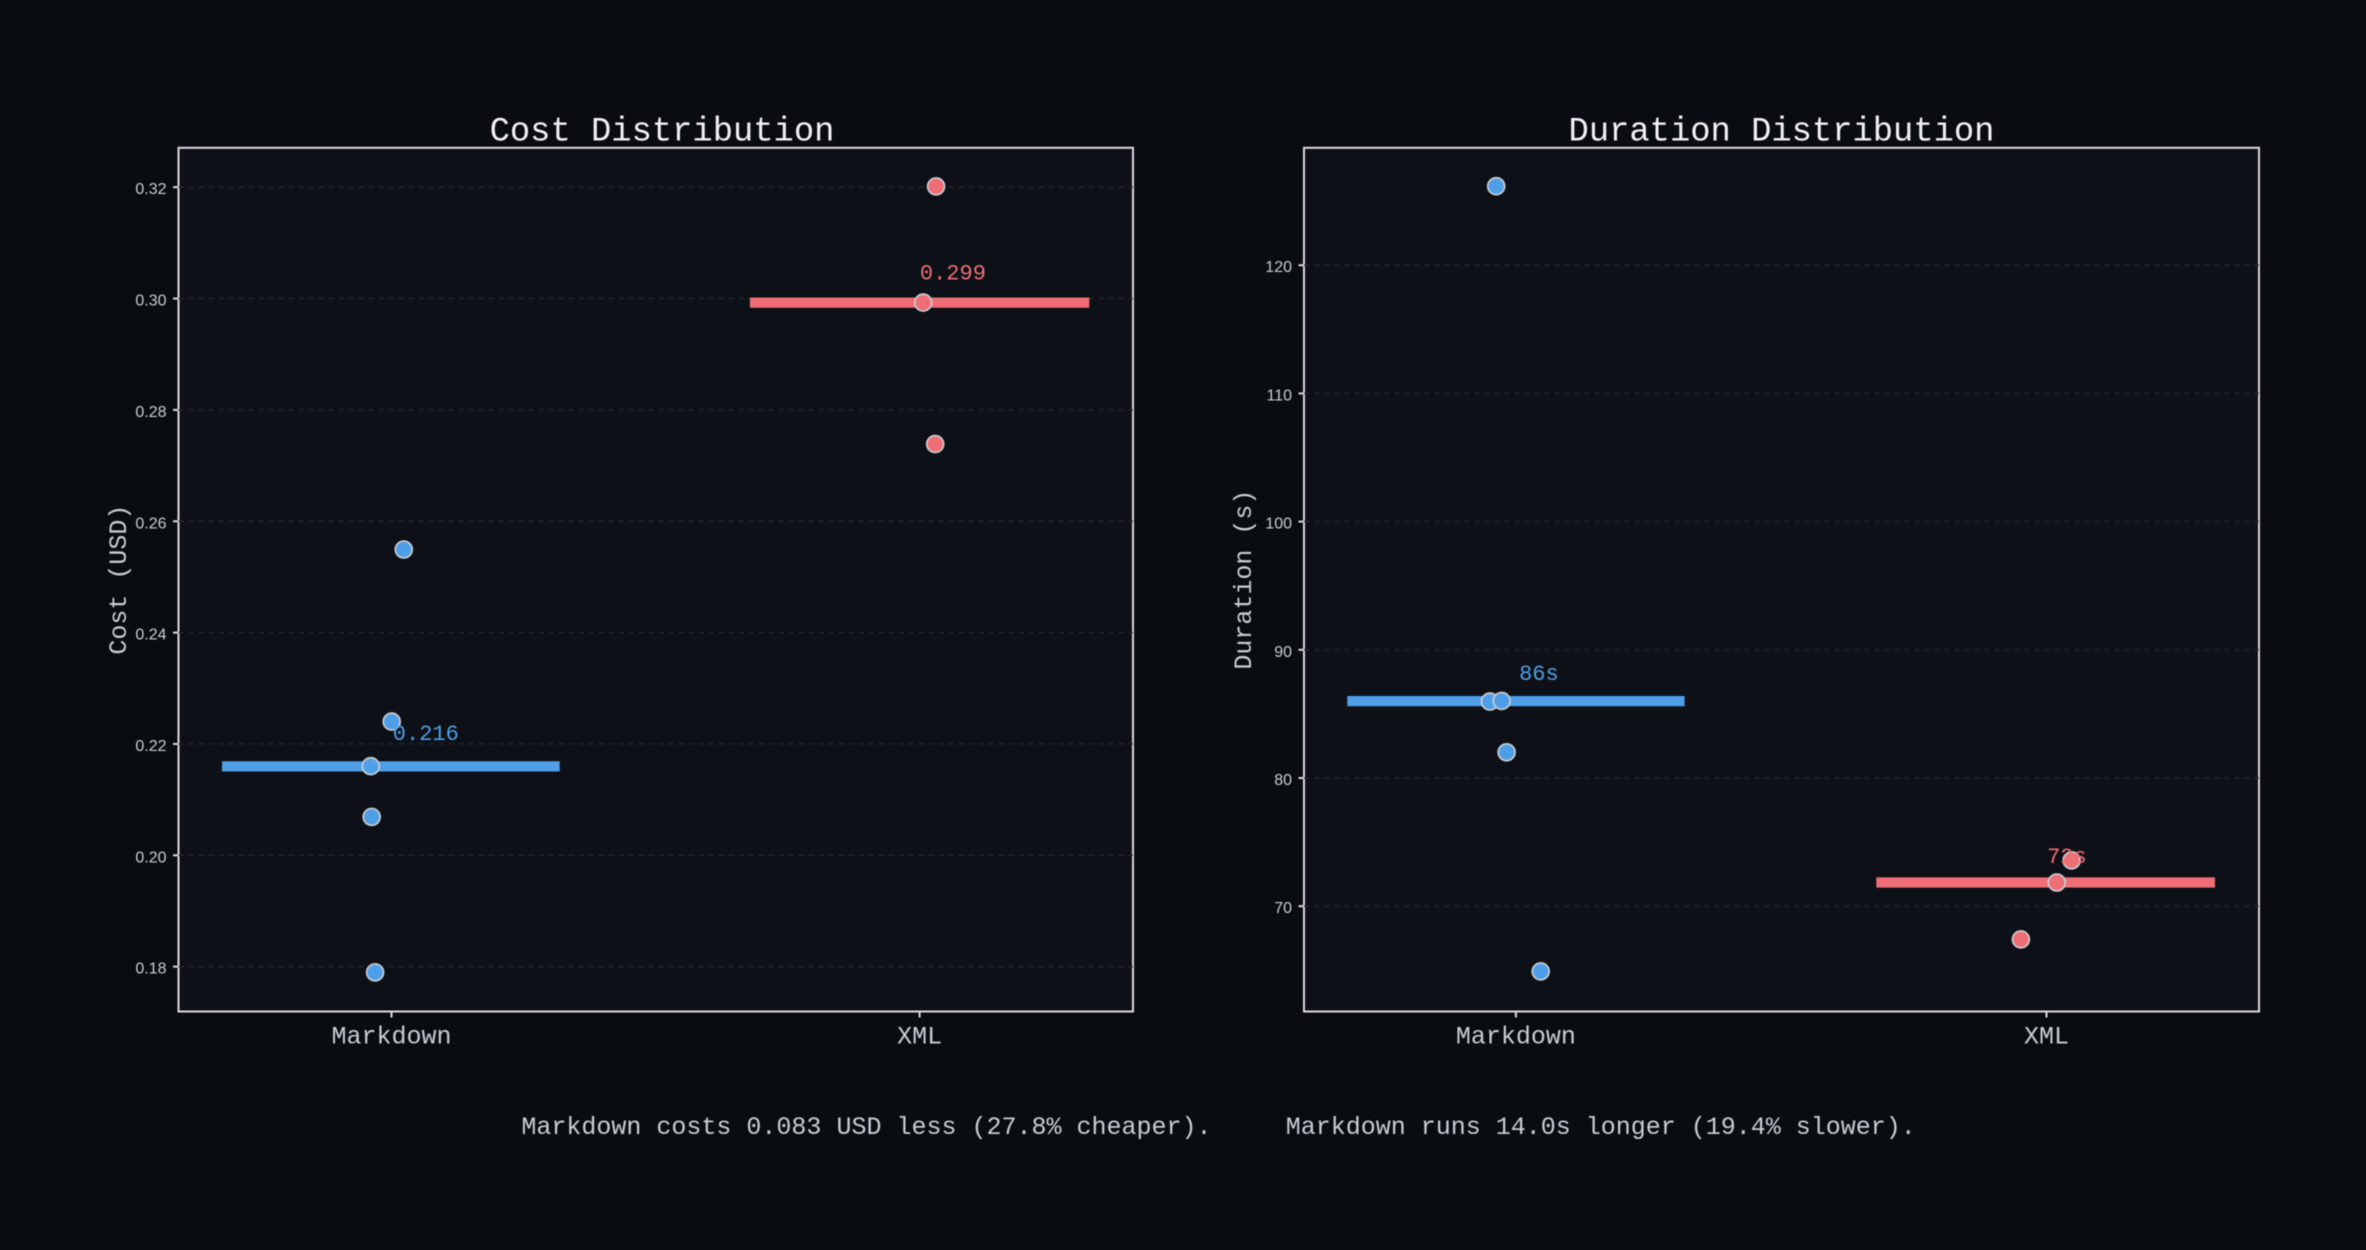 Image resolution: width=2366 pixels, height=1250 pixels. I want to click on svg-text: 80, so click(1283, 780).